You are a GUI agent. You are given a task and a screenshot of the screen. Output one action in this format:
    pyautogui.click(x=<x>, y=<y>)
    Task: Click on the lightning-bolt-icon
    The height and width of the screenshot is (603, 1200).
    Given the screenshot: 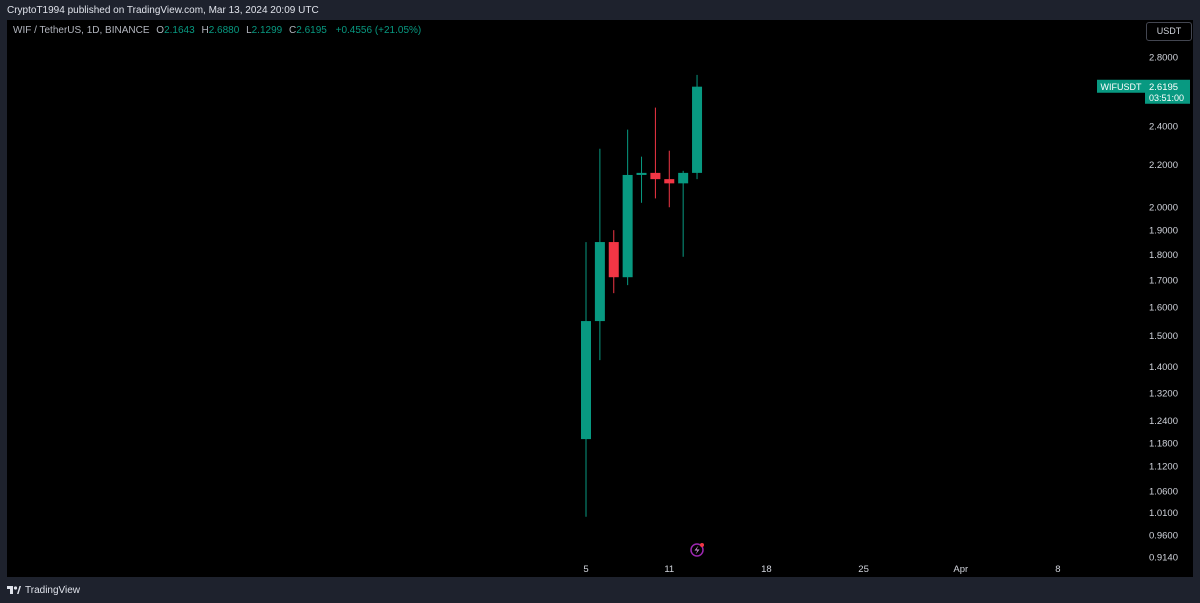 What is the action you would take?
    pyautogui.click(x=697, y=550)
    